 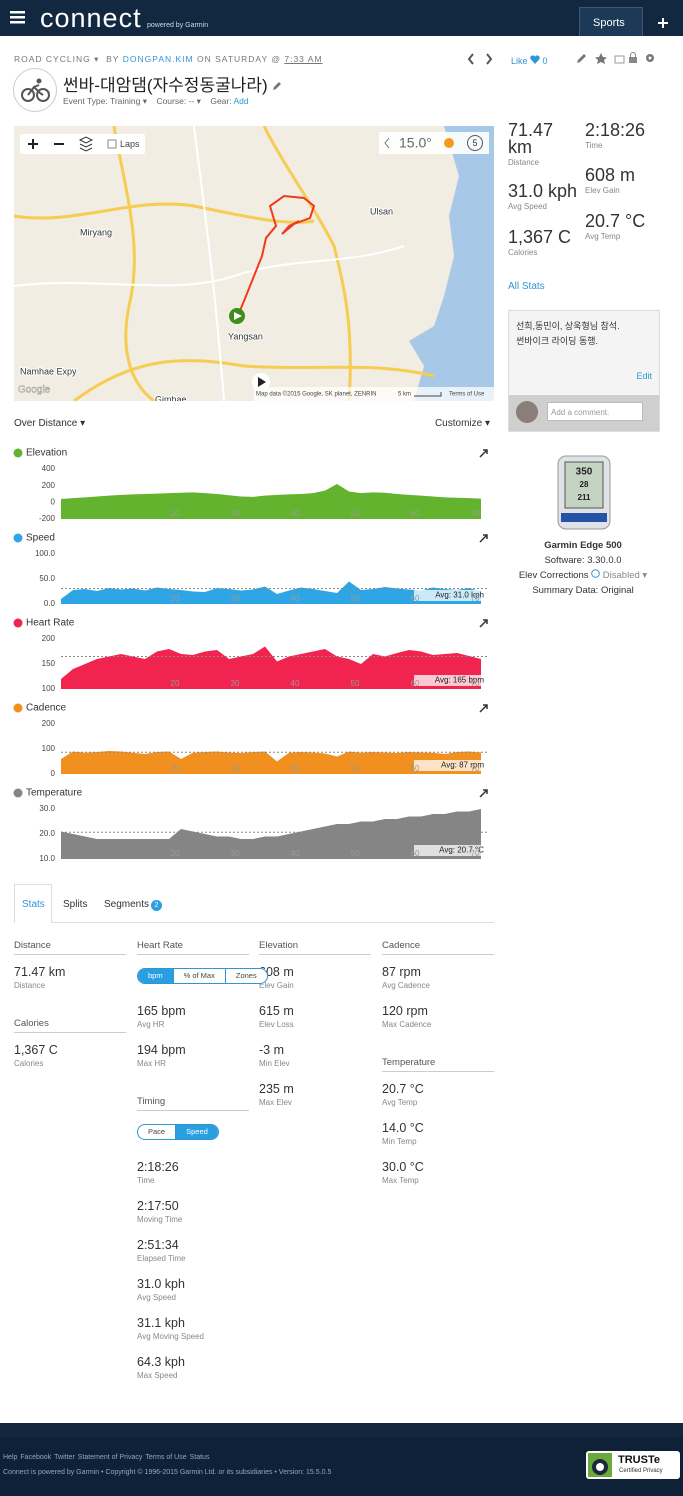 What do you see at coordinates (47, 578) in the screenshot?
I see `y-tick-label: 50.0` at bounding box center [47, 578].